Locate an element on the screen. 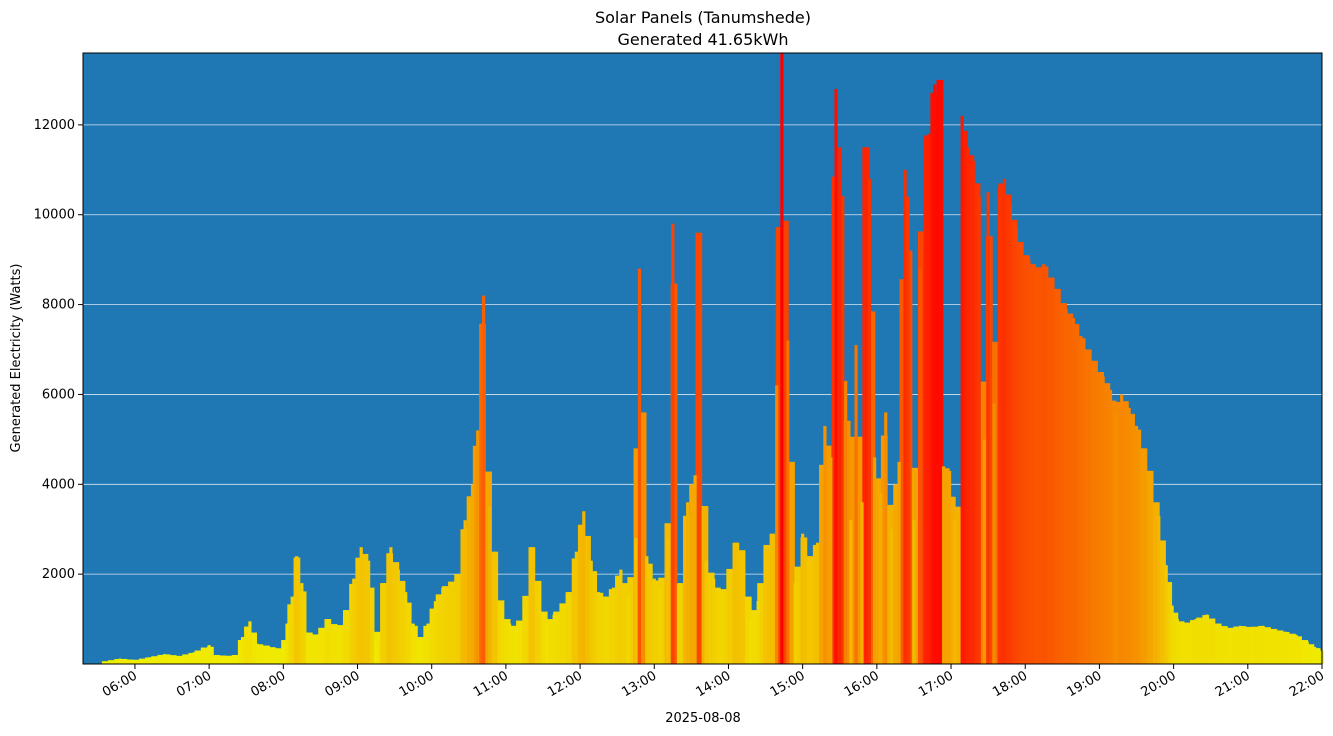  x-tick-label: 19:00 is located at coordinates (1084, 684).